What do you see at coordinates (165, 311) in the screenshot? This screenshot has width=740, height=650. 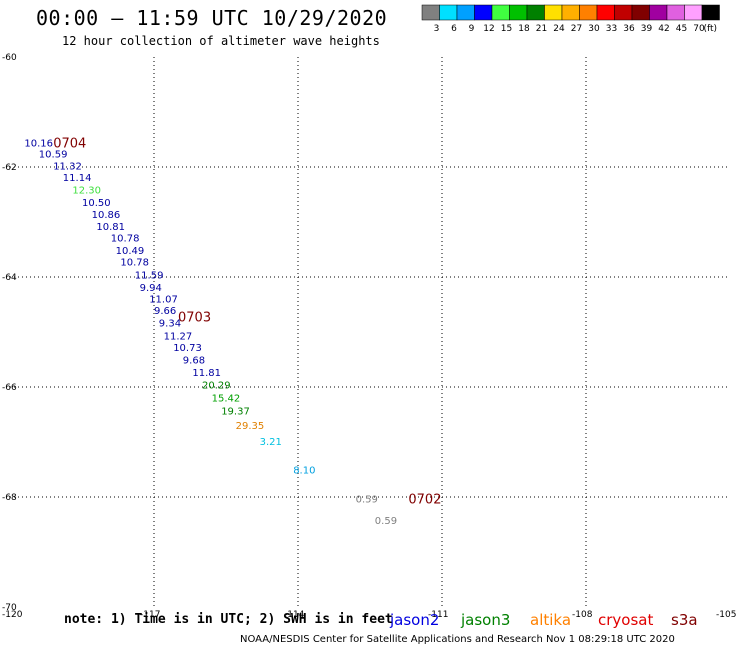 I see `wave-height-label: 9.66` at bounding box center [165, 311].